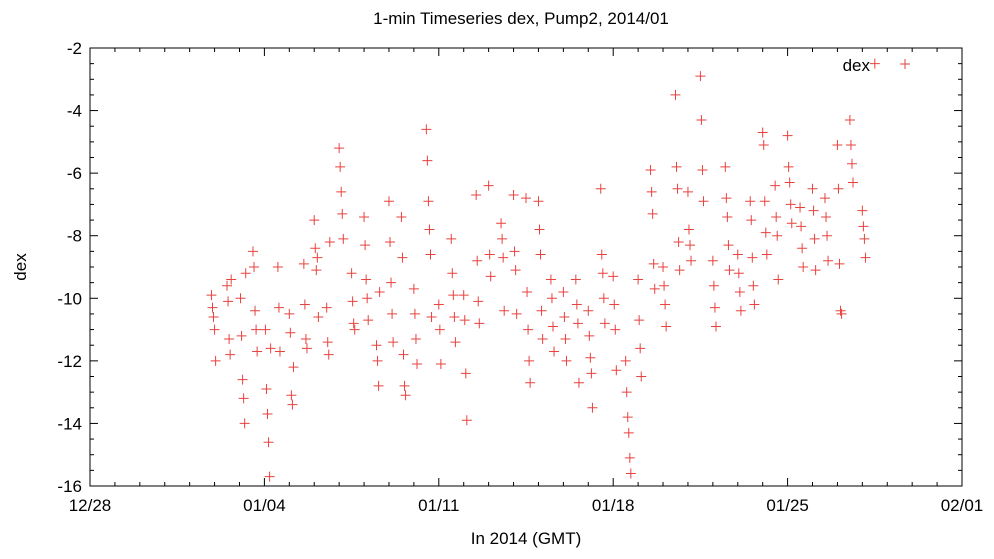  Describe the element at coordinates (90, 505) in the screenshot. I see `x-tick-label: 12/28` at that location.